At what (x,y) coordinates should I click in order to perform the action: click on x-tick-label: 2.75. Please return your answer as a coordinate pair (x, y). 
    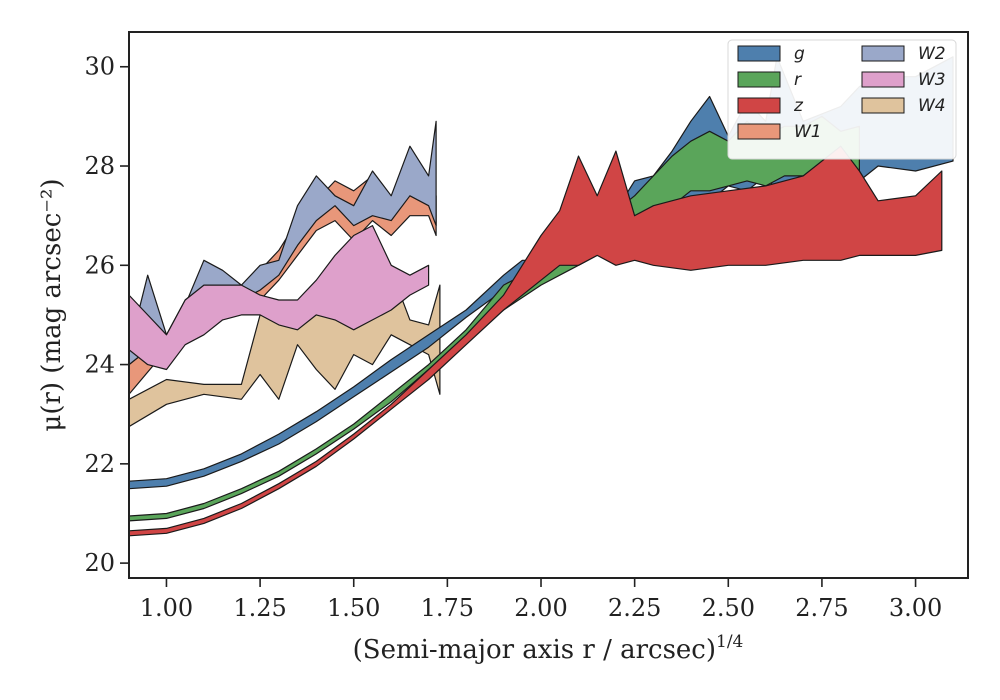
    Looking at the image, I should click on (821, 608).